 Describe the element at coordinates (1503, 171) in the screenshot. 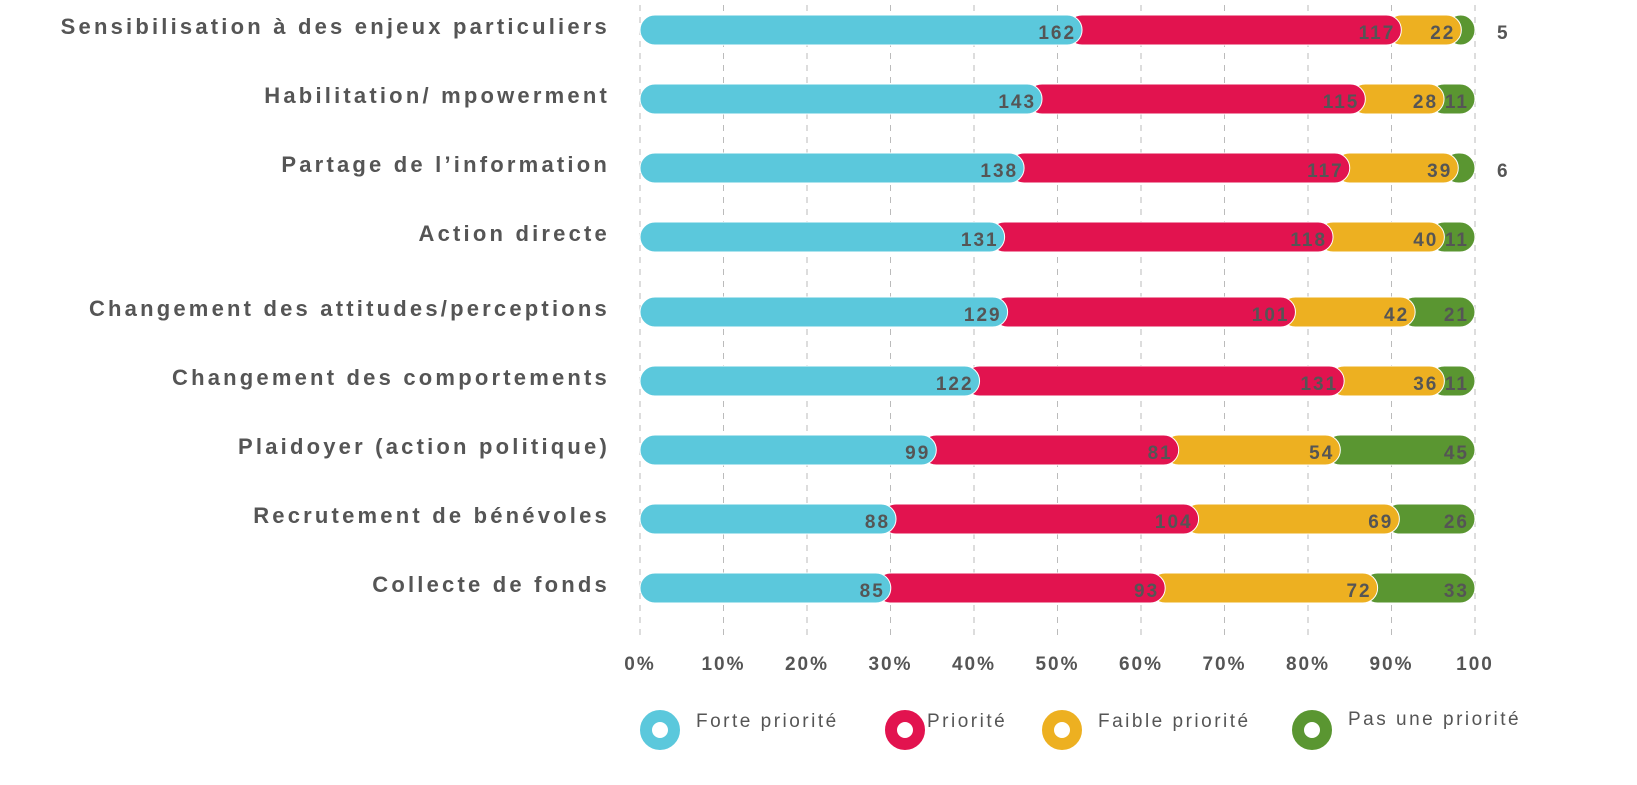

I see `value-label: 6` at that location.